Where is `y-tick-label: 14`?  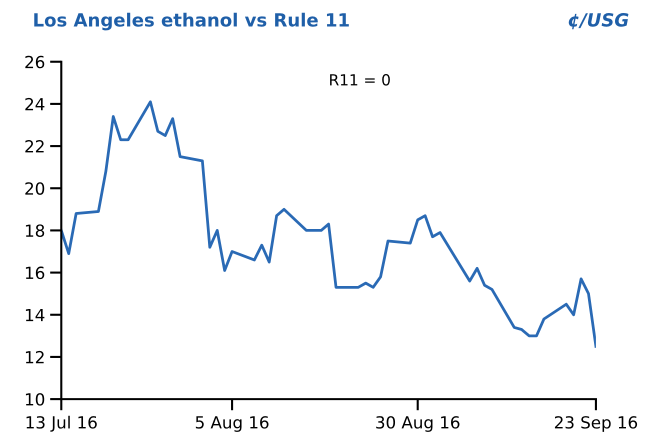 y-tick-label: 14 is located at coordinates (35, 315).